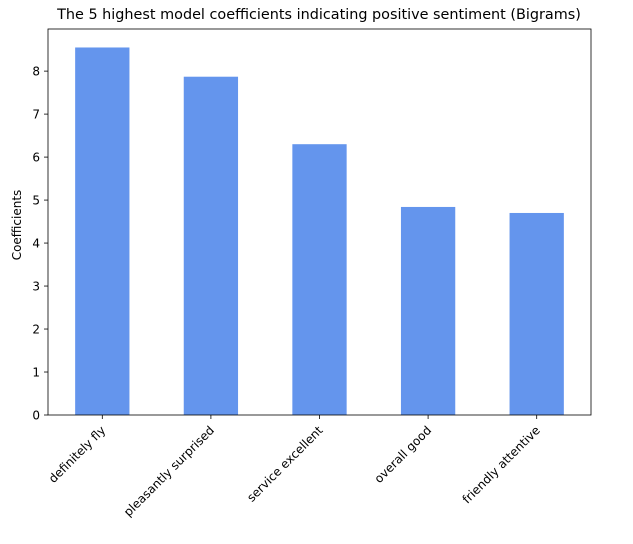  I want to click on x-tick-label: friendly attentive, so click(501, 464).